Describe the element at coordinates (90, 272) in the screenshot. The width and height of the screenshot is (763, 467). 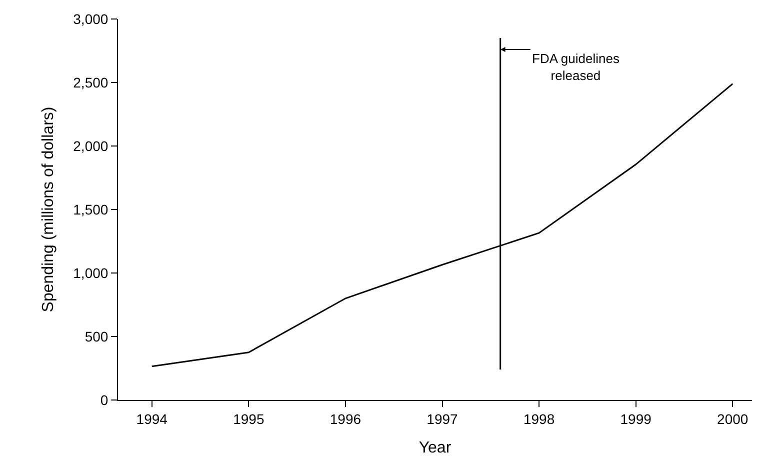
I see `y-tick-label: 1,000` at that location.